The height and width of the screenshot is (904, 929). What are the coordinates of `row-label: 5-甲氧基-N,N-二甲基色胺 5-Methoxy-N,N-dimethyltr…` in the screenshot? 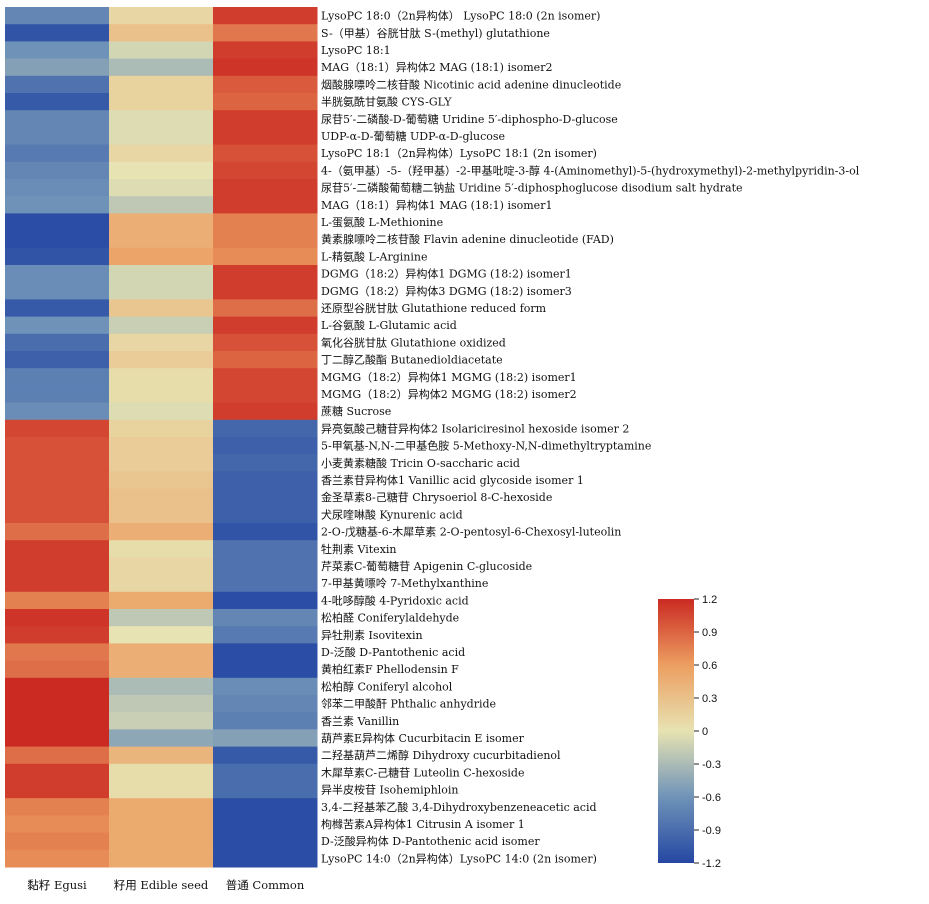 It's located at (486, 446).